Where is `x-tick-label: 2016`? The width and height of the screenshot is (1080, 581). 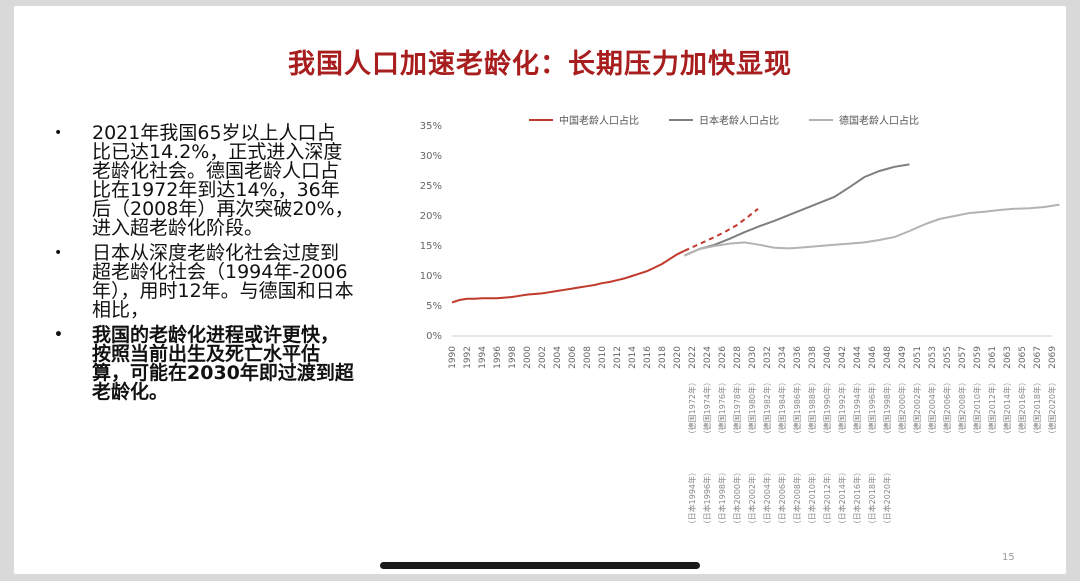
x-tick-label: 2016 is located at coordinates (648, 357).